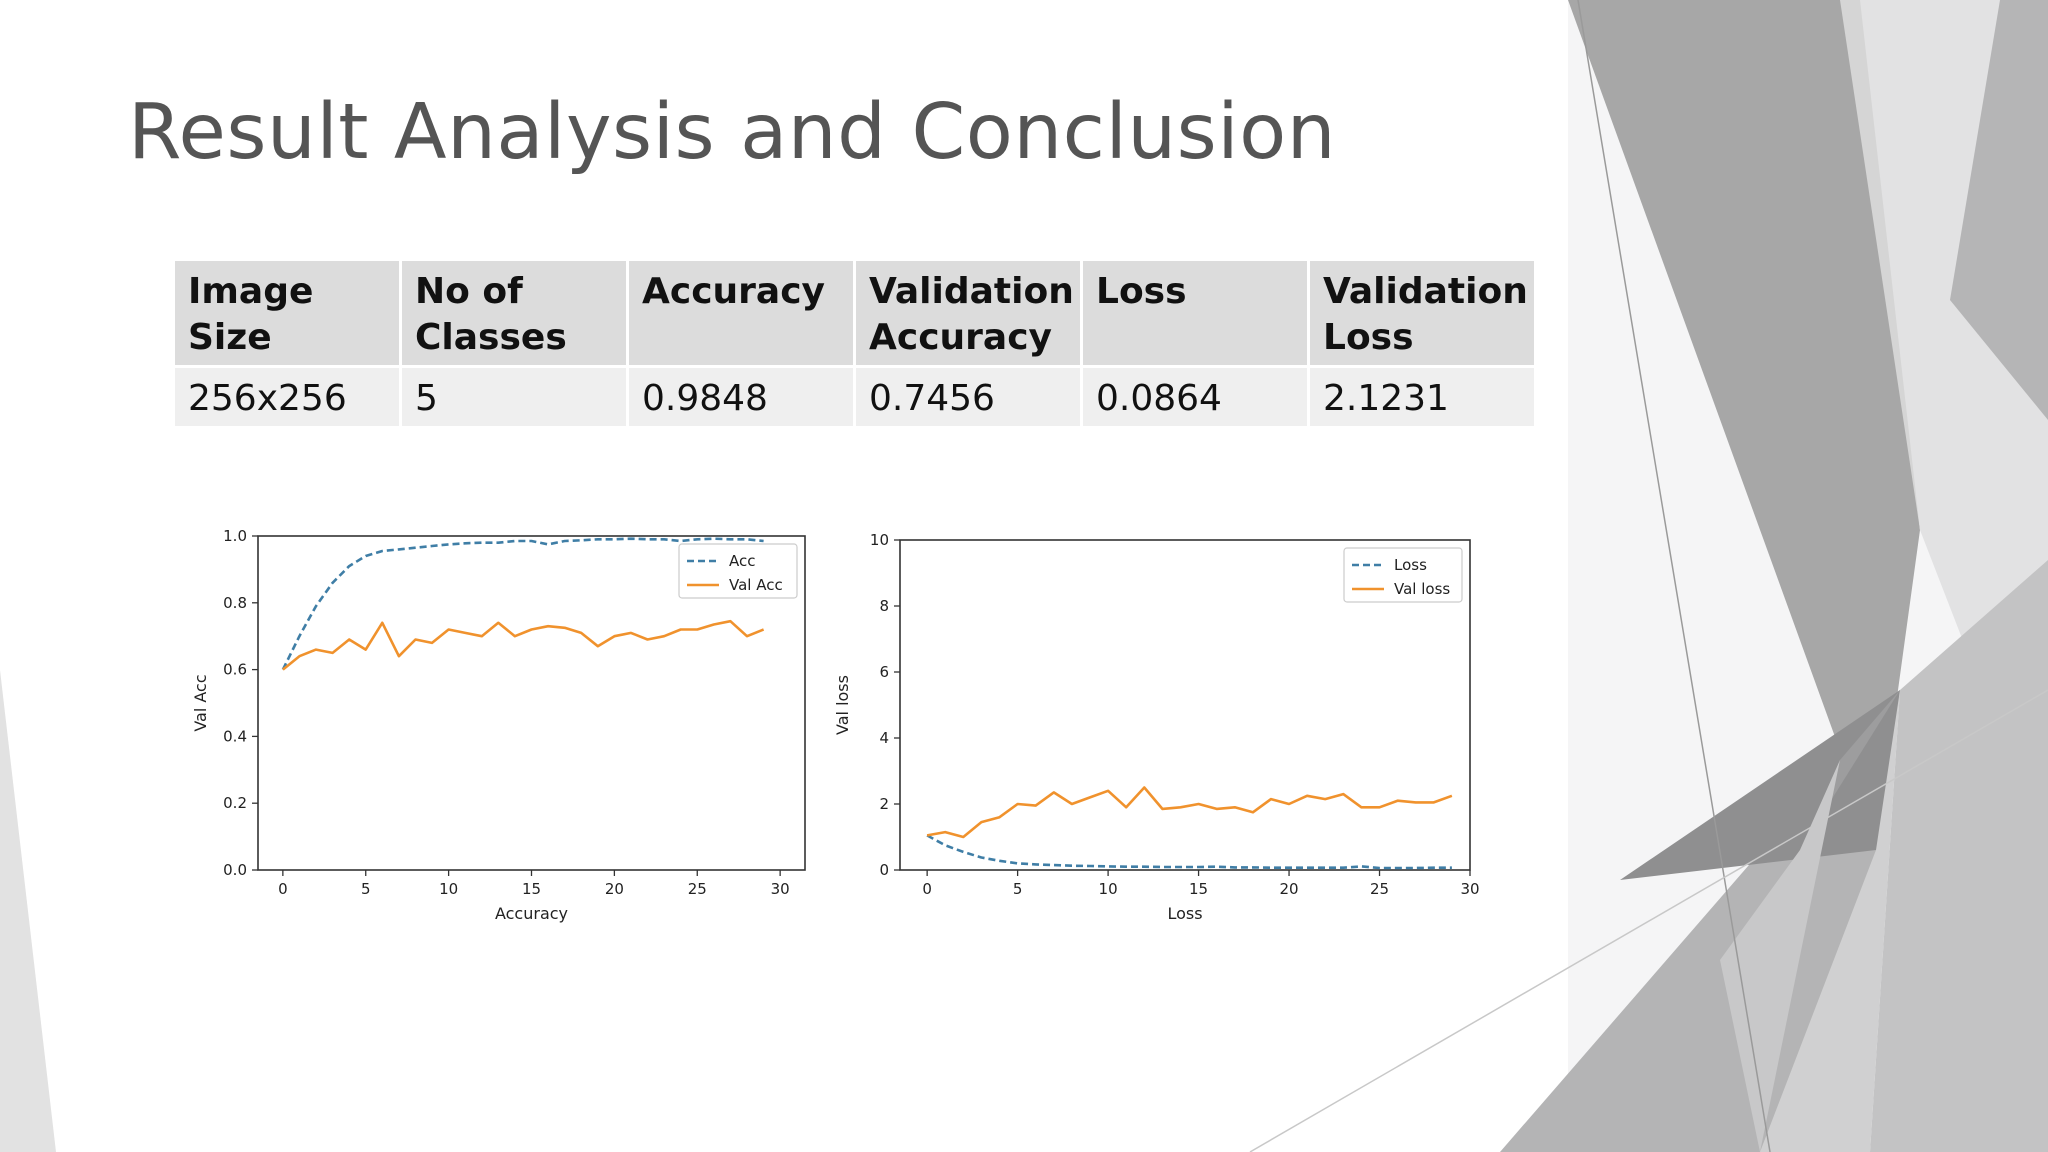 The height and width of the screenshot is (1152, 2048). I want to click on cell-image-size: 256x256, so click(287, 397).